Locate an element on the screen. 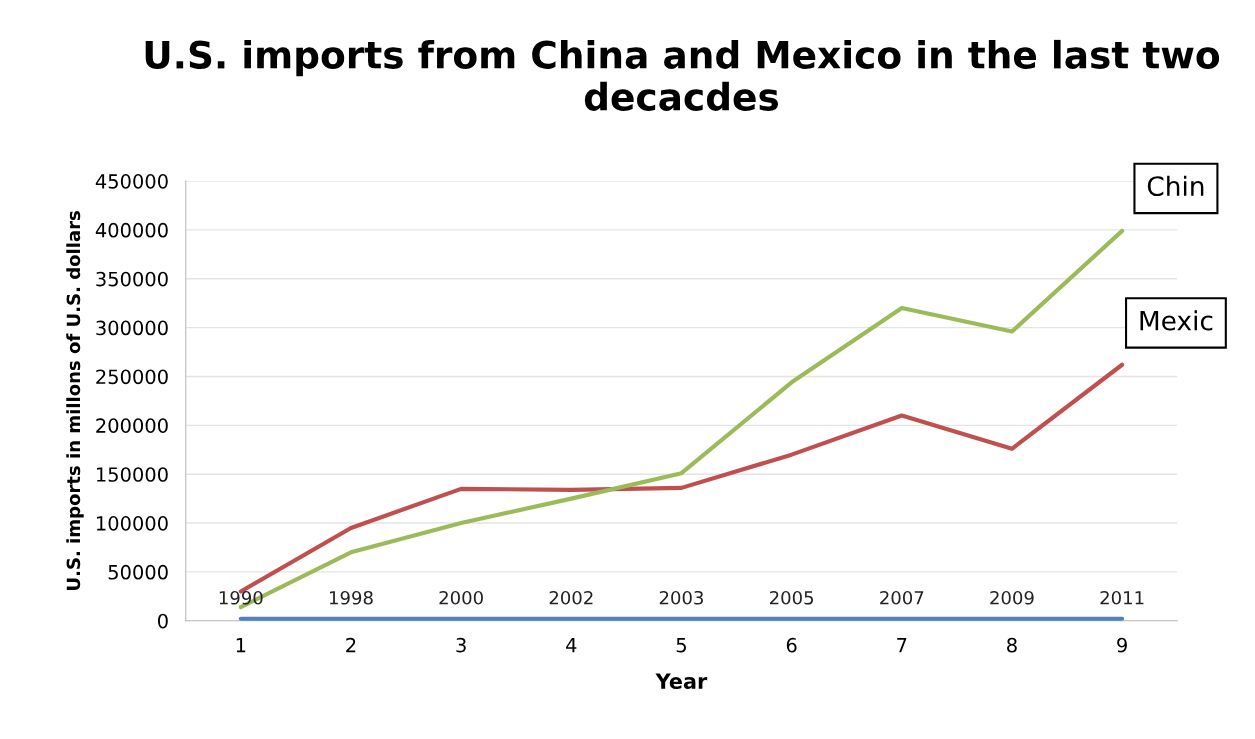 Image resolution: width=1255 pixels, height=739 pixels. x-tick-label: 7 is located at coordinates (902, 645).